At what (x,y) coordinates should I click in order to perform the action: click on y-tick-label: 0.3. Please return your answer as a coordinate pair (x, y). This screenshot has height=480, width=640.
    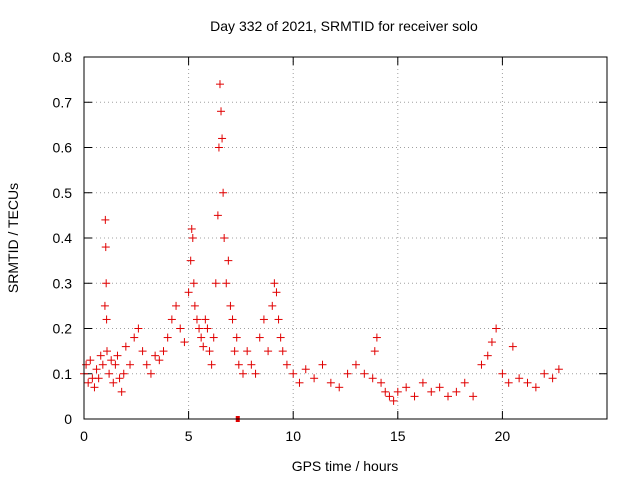
    Looking at the image, I should click on (63, 283).